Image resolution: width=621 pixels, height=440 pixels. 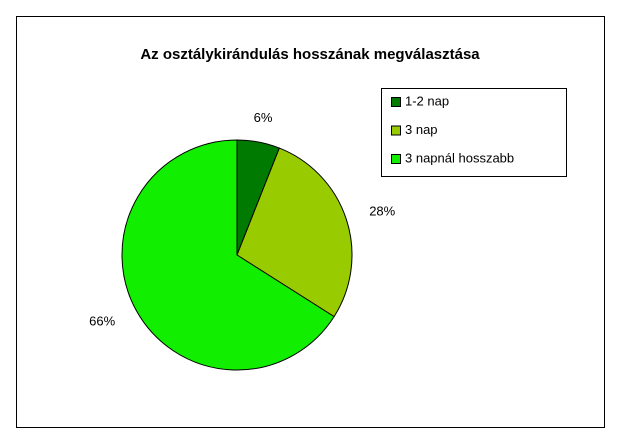 What do you see at coordinates (102, 320) in the screenshot?
I see `data-label: 66%` at bounding box center [102, 320].